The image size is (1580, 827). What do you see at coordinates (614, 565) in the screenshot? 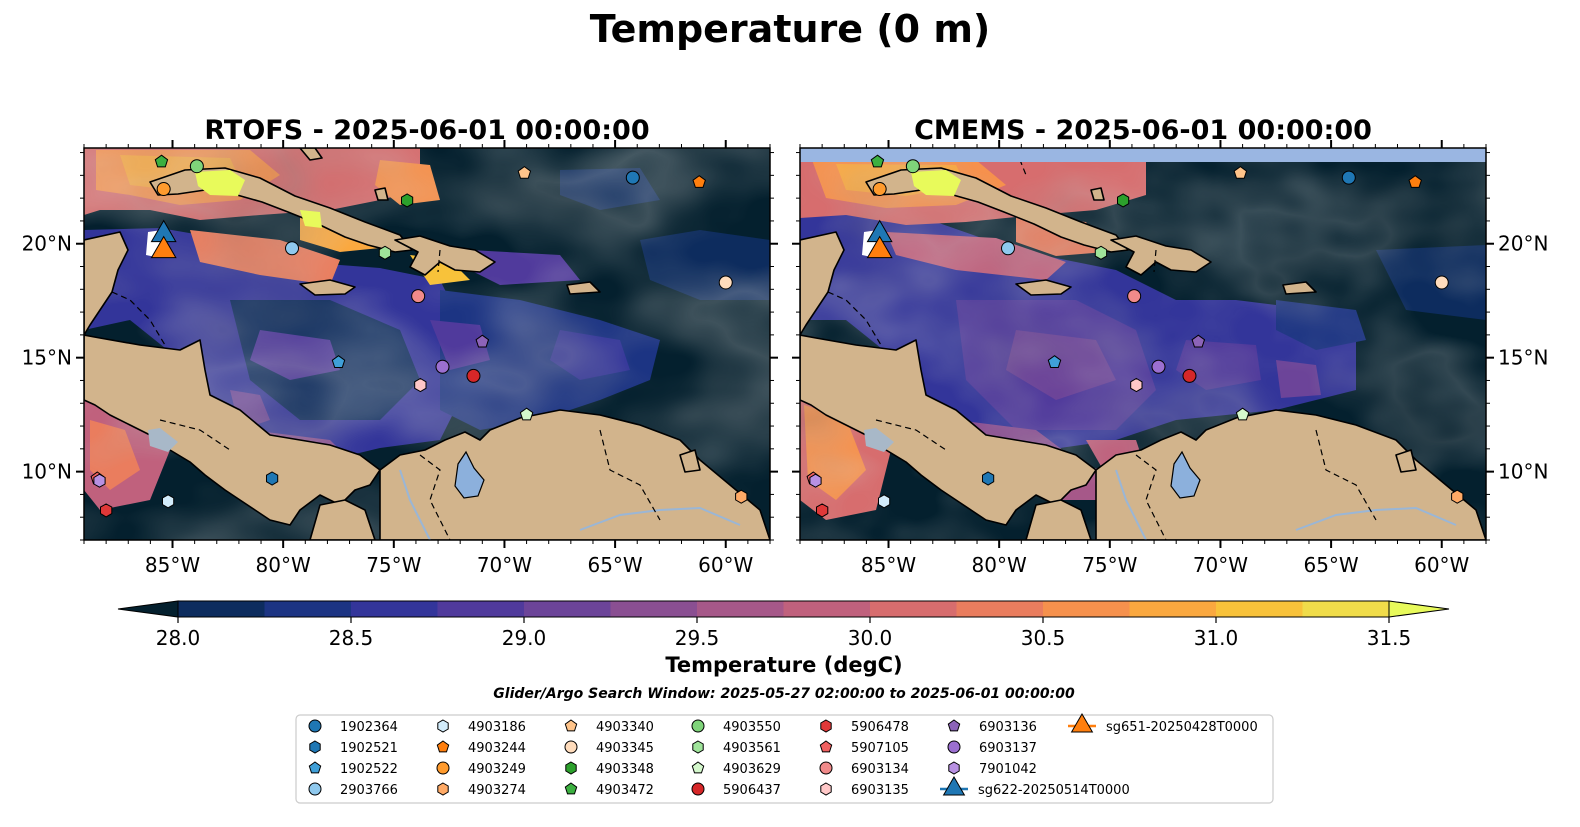
I see `lon-tick-label: 65°W` at bounding box center [614, 565].